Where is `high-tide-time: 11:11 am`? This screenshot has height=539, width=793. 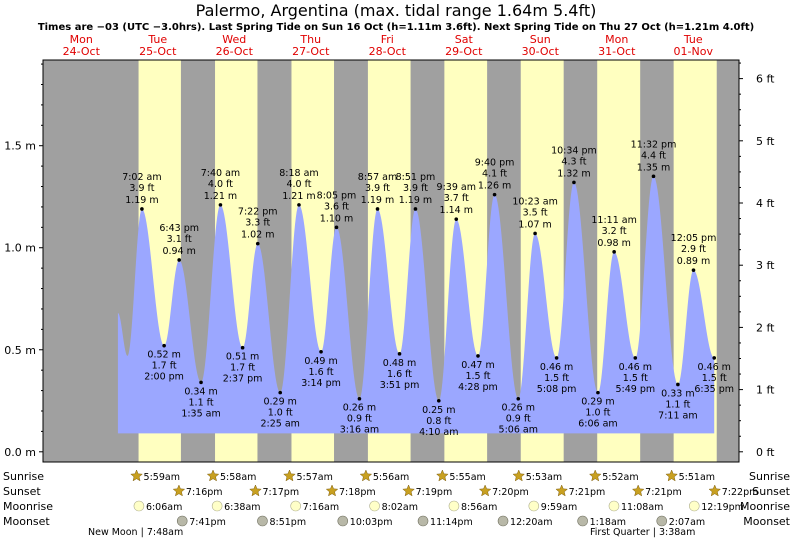 high-tide-time: 11:11 am is located at coordinates (613, 220).